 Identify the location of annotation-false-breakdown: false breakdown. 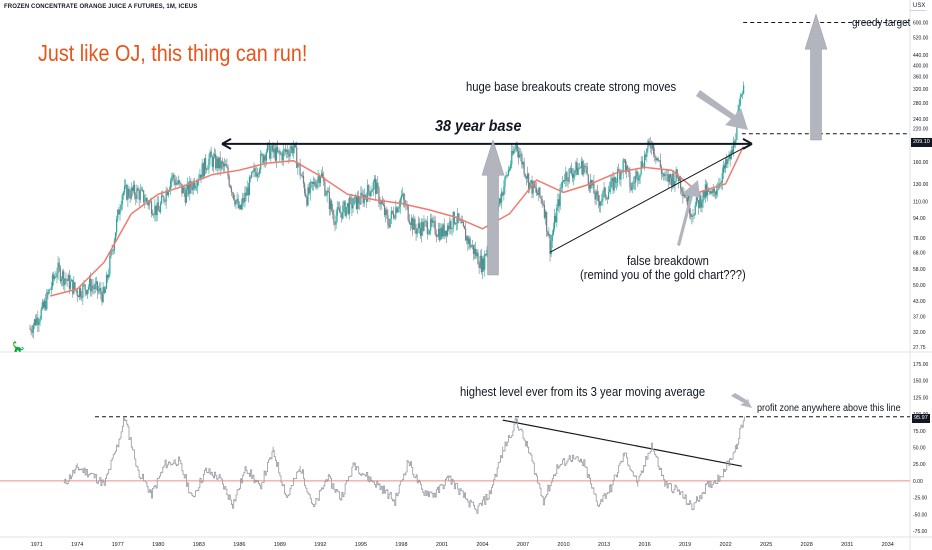
(668, 261).